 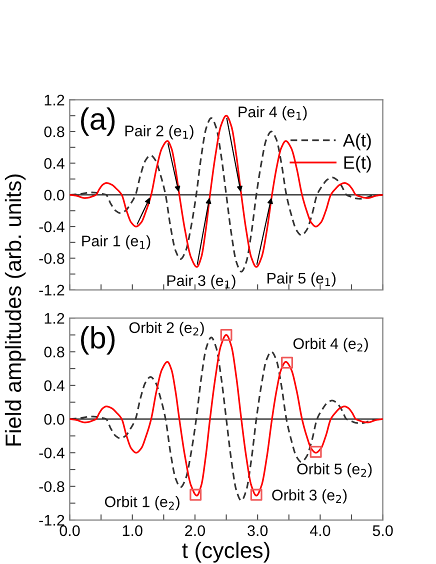 What do you see at coordinates (357, 164) in the screenshot?
I see `legend-label: E(t)` at bounding box center [357, 164].